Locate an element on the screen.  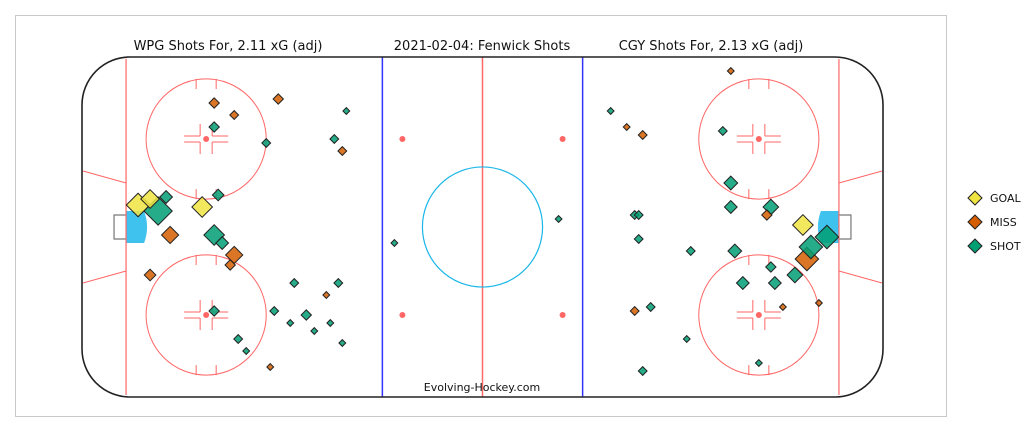
legend-label-shot: SHOT is located at coordinates (1005, 246).